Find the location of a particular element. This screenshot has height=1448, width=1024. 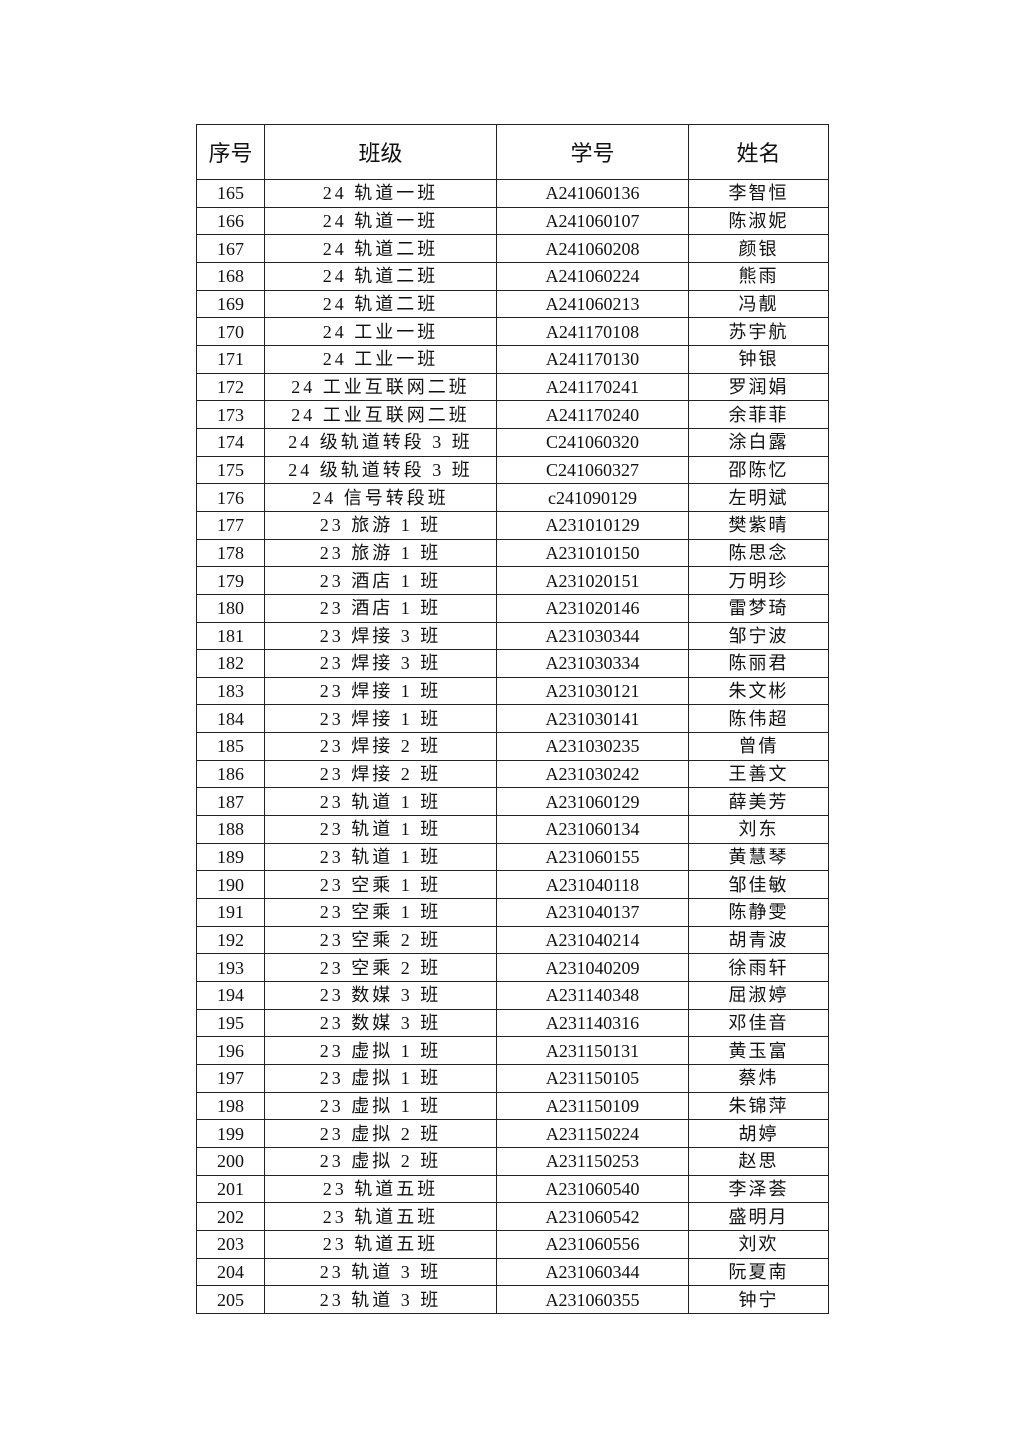

table-row: 171 24 工业一班 A241170130 钟银 is located at coordinates (512, 359).